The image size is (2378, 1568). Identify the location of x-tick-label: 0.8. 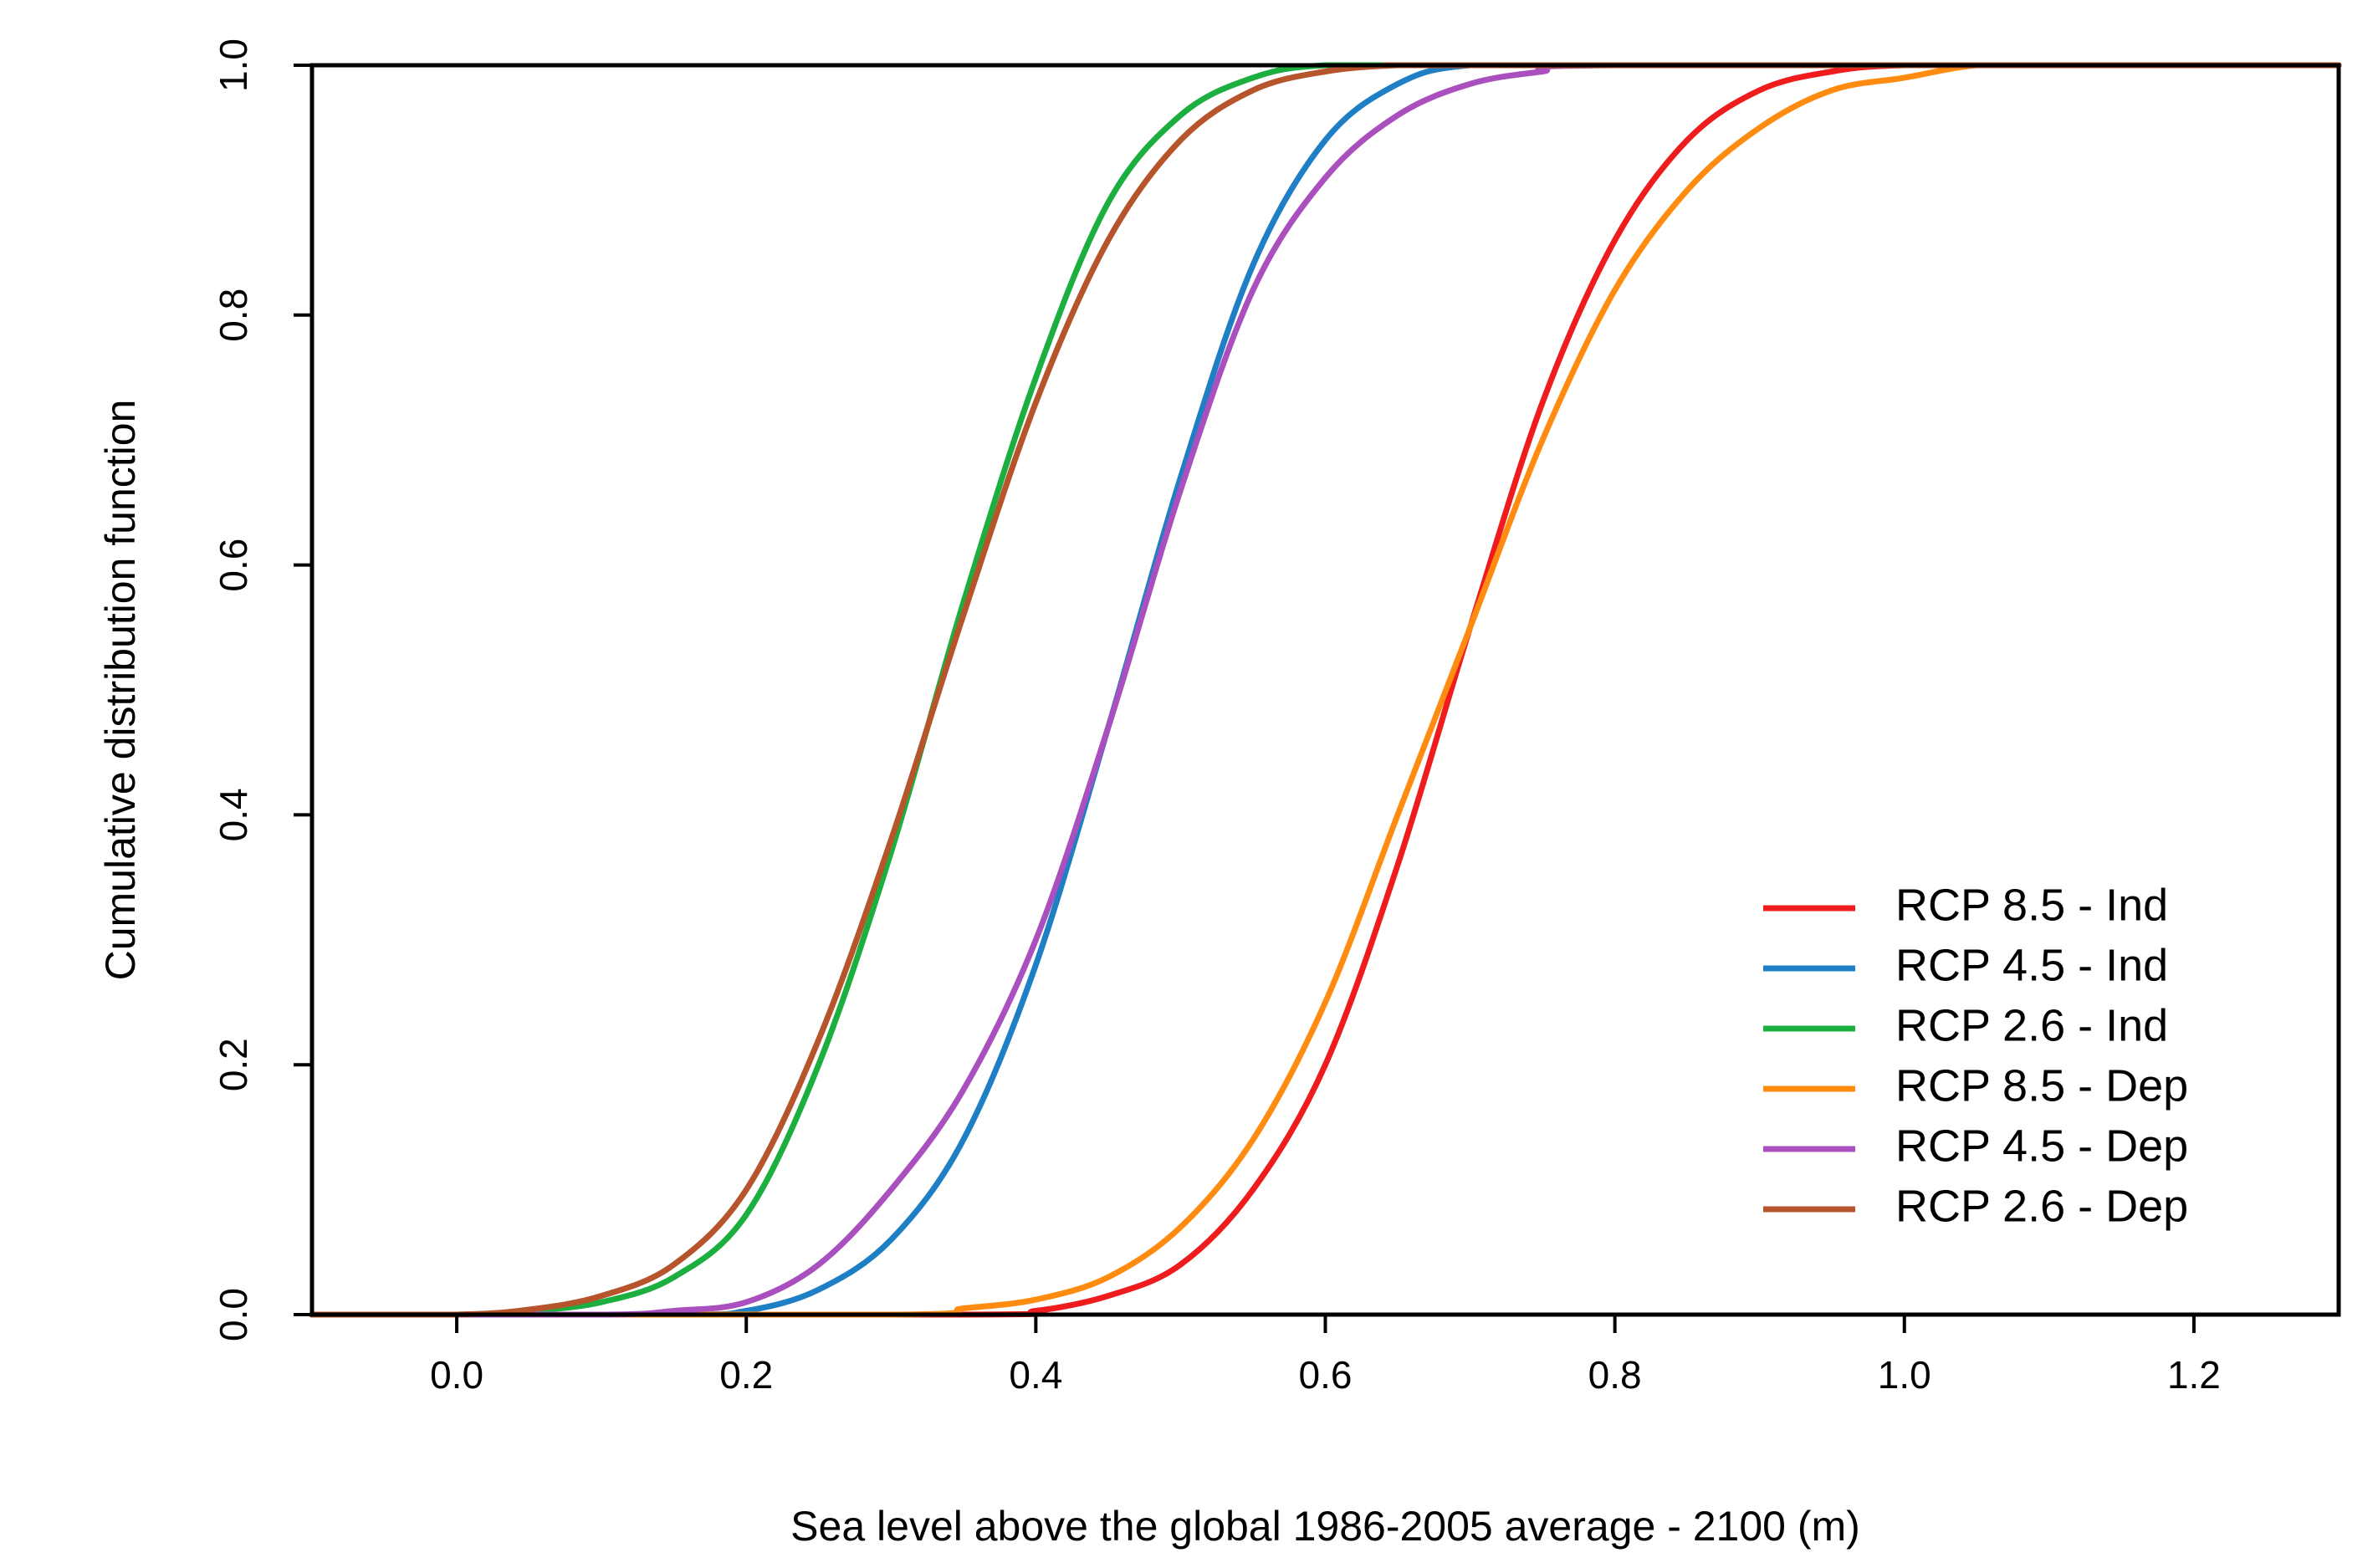
(1615, 1375).